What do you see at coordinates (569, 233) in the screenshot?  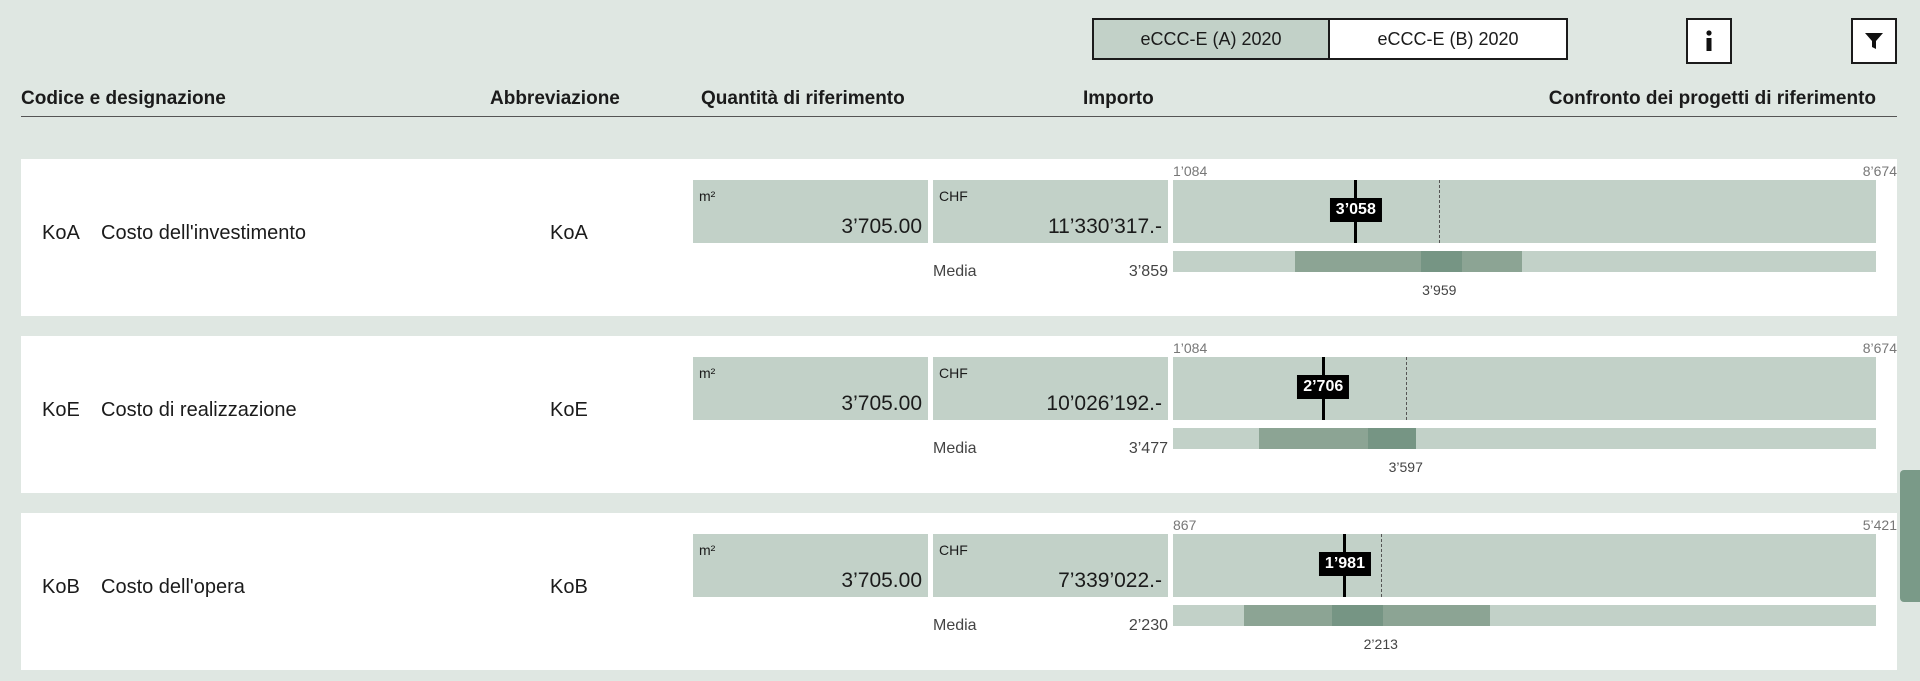 I see `row-abbr: KoA` at bounding box center [569, 233].